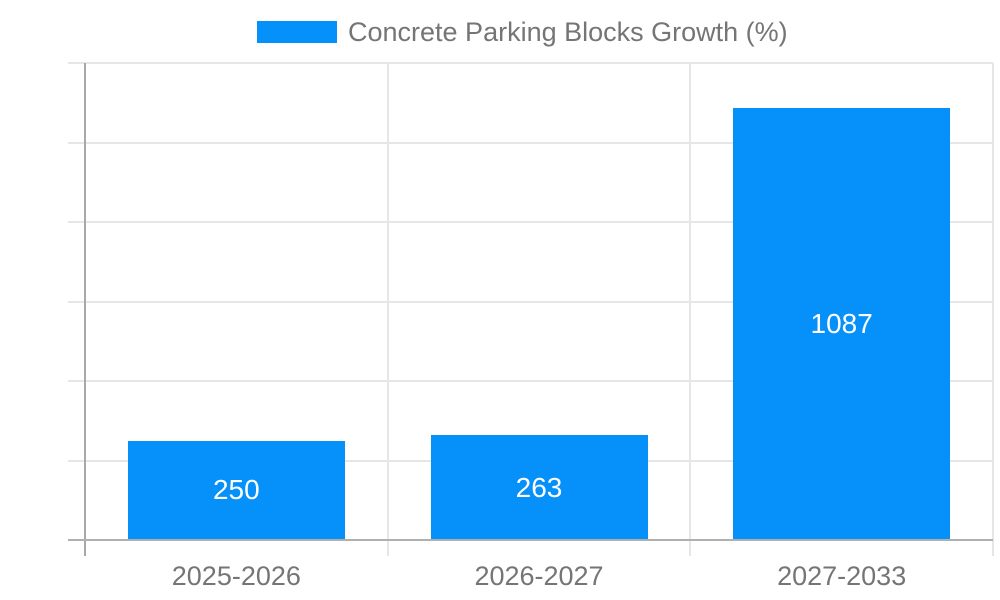 The image size is (1000, 600). I want to click on x-axis-baseline, so click(530, 540).